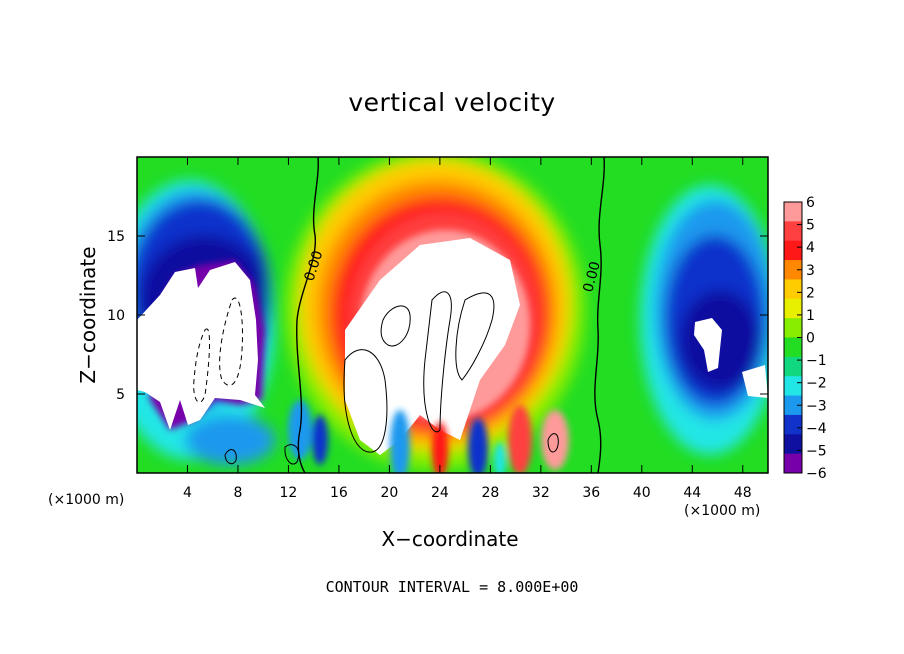 The width and height of the screenshot is (904, 654). What do you see at coordinates (816, 451) in the screenshot?
I see `colorbar-label: −5` at bounding box center [816, 451].